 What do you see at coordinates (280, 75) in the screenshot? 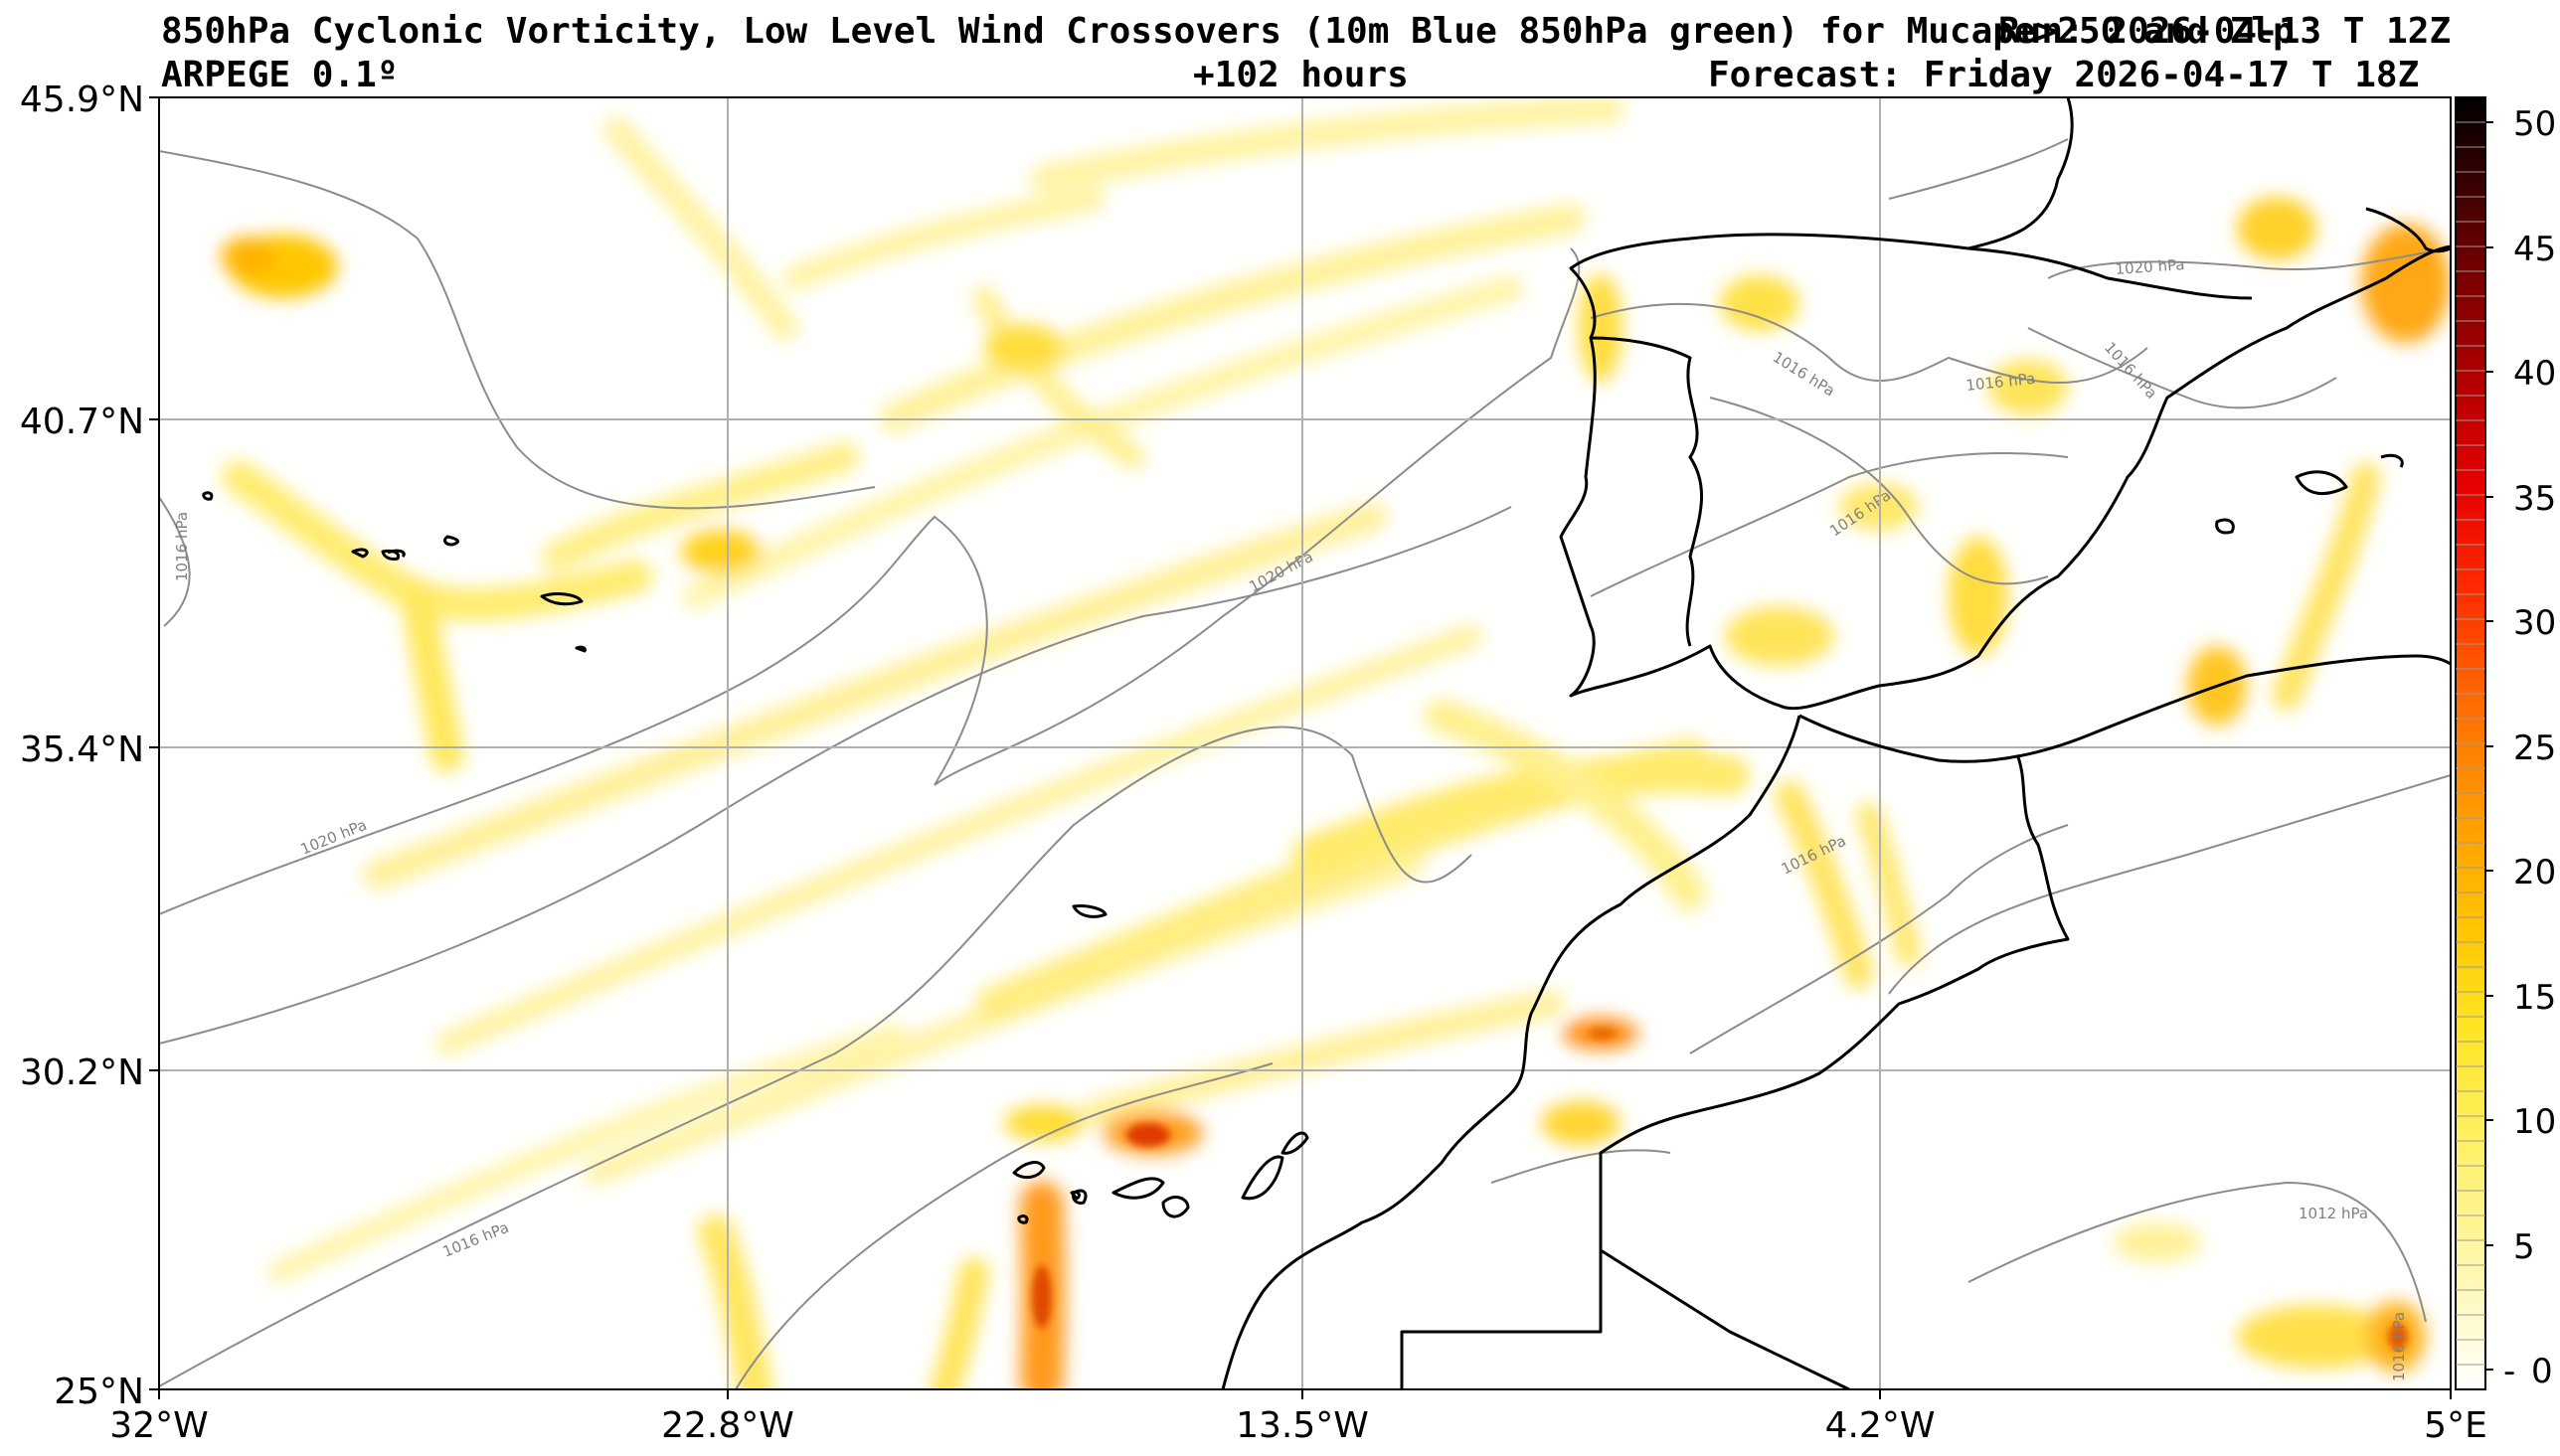
I see `model-name: ARPEGE 0.1º` at bounding box center [280, 75].